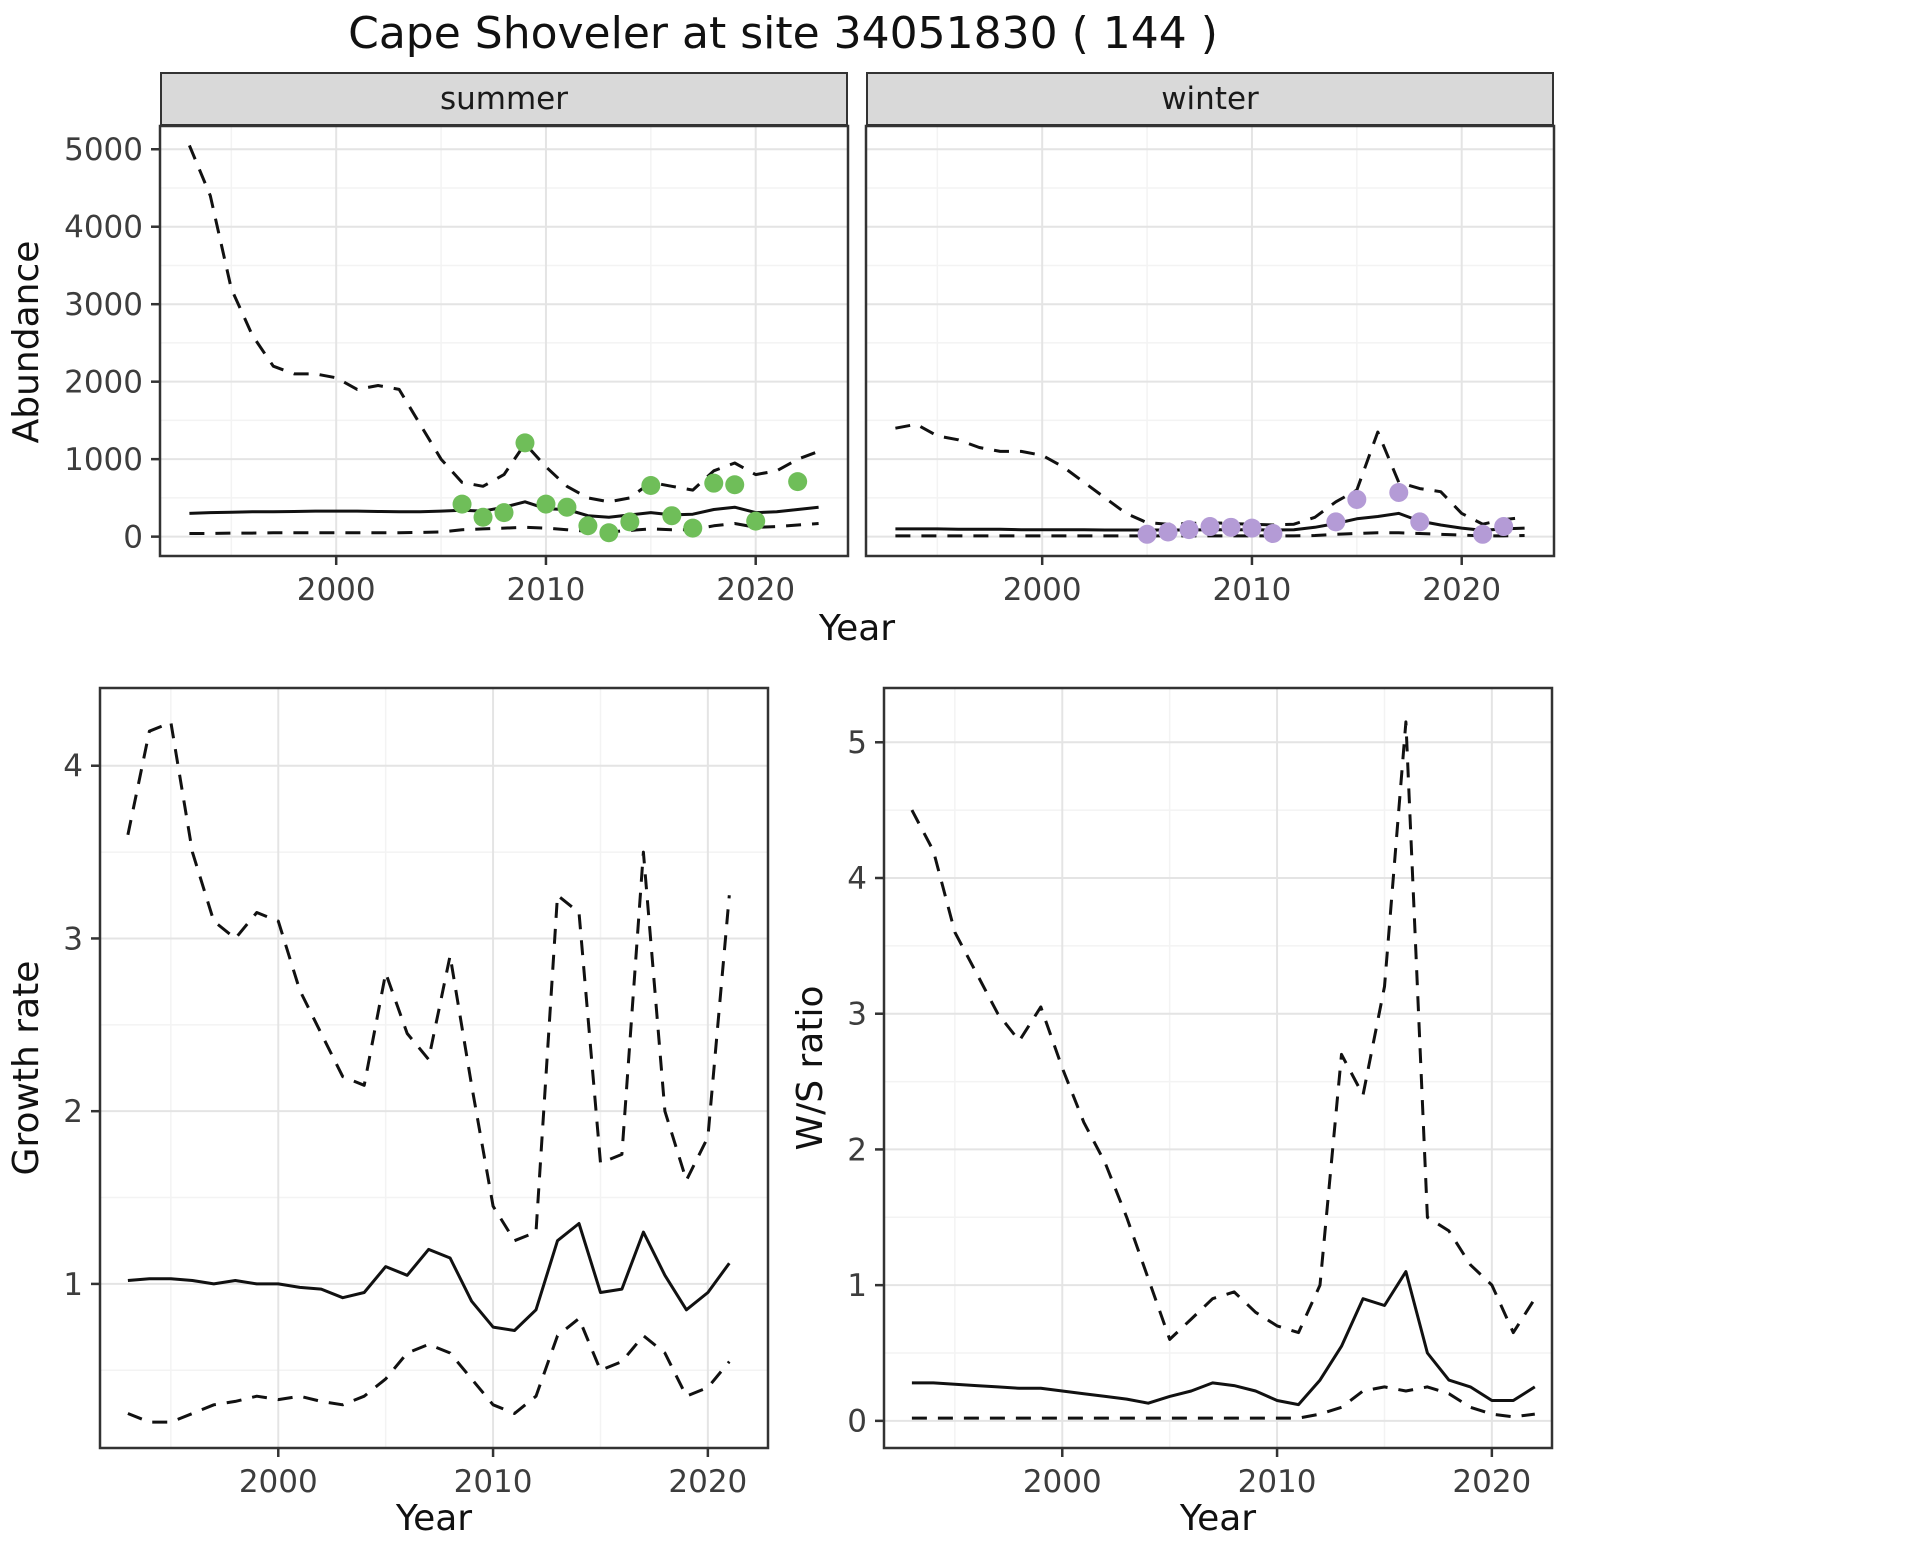 The height and width of the screenshot is (1560, 1920). What do you see at coordinates (1218, 1518) in the screenshot?
I see `bottom-right-x-axis-title: Year` at bounding box center [1218, 1518].